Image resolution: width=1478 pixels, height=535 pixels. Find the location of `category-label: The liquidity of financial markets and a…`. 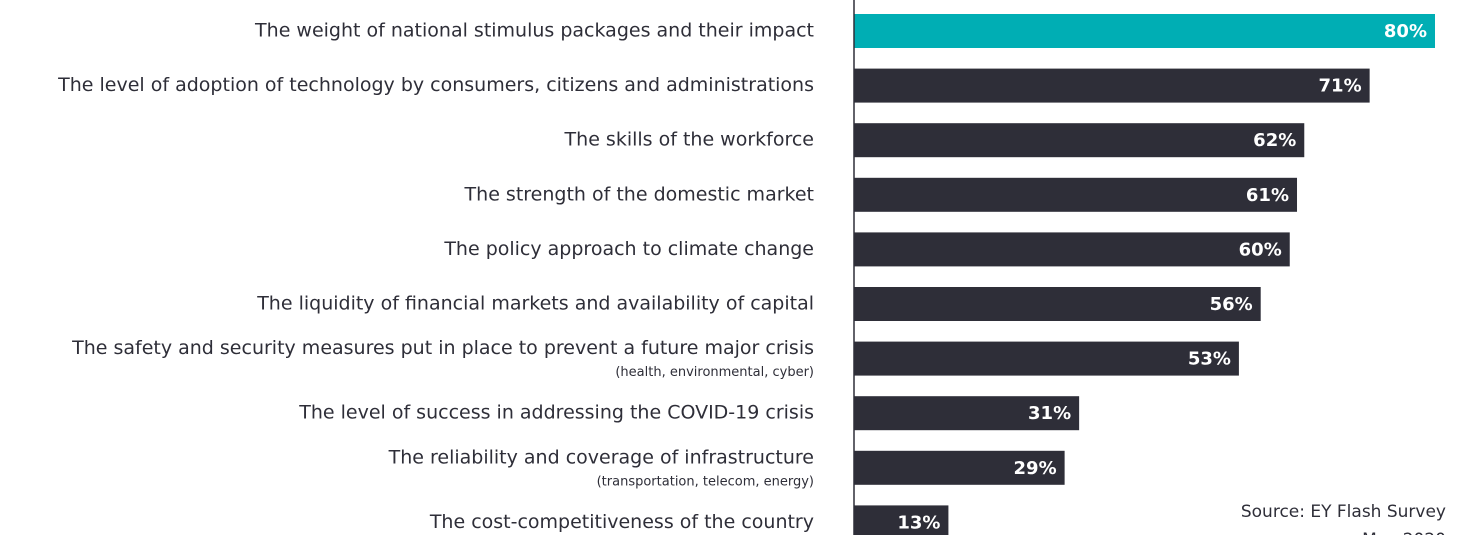

category-label: The liquidity of financial markets and a… is located at coordinates (535, 304).